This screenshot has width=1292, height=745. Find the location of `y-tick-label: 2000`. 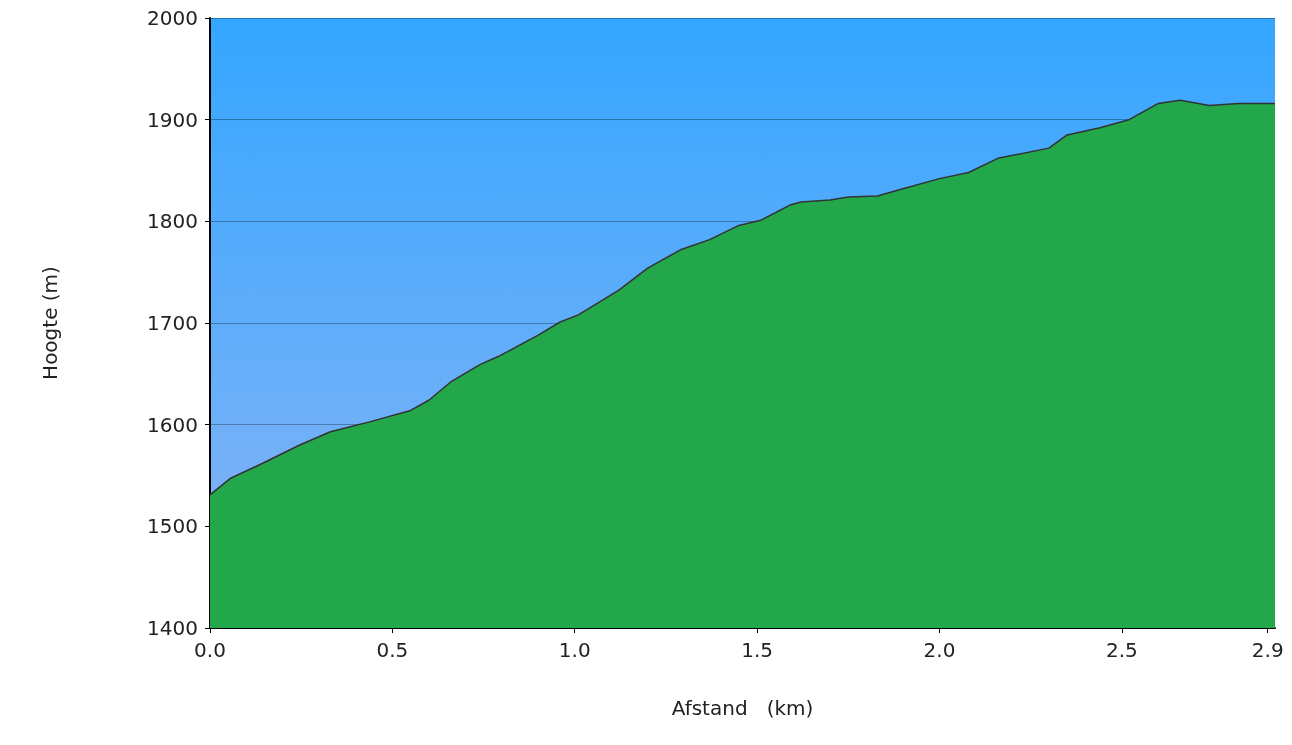

y-tick-label: 2000 is located at coordinates (172, 18).